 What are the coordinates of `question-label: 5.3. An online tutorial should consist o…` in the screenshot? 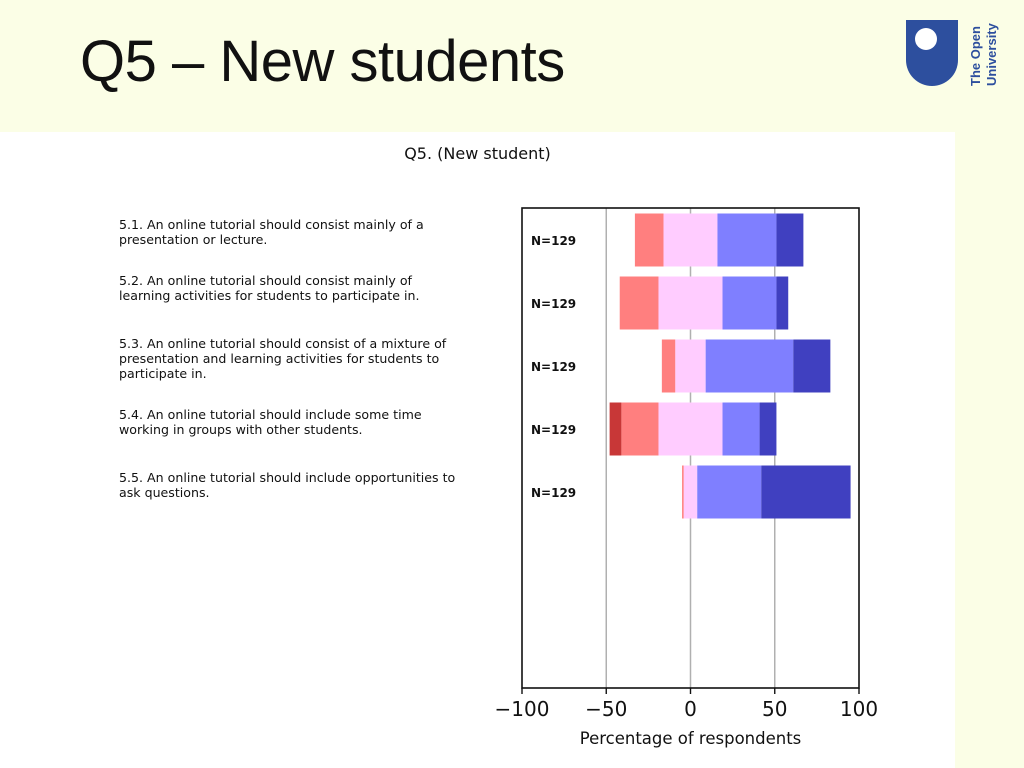 It's located at (283, 358).